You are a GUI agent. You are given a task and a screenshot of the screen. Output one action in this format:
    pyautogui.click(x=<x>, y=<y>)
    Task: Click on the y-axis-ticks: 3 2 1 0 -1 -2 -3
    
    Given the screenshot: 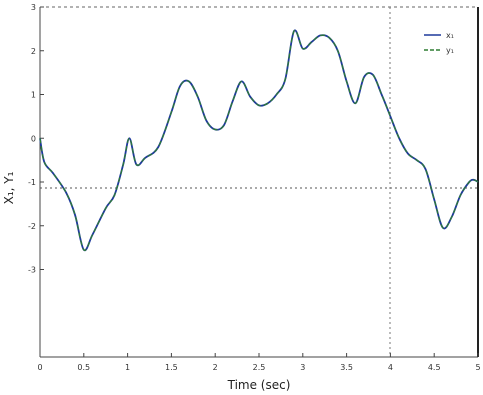 What is the action you would take?
    pyautogui.click(x=36, y=139)
    